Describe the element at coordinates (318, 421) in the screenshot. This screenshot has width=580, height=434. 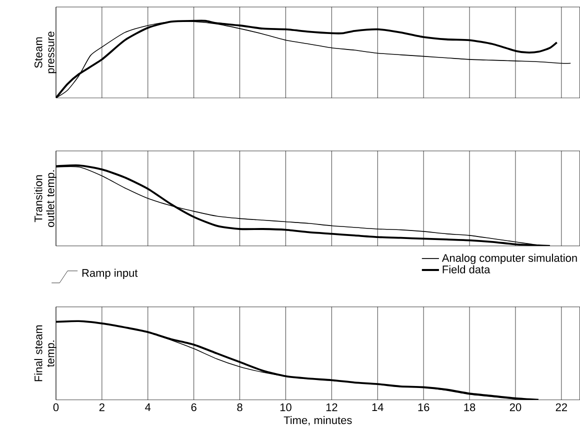
I see `x-axis-title: Time, minutes` at that location.